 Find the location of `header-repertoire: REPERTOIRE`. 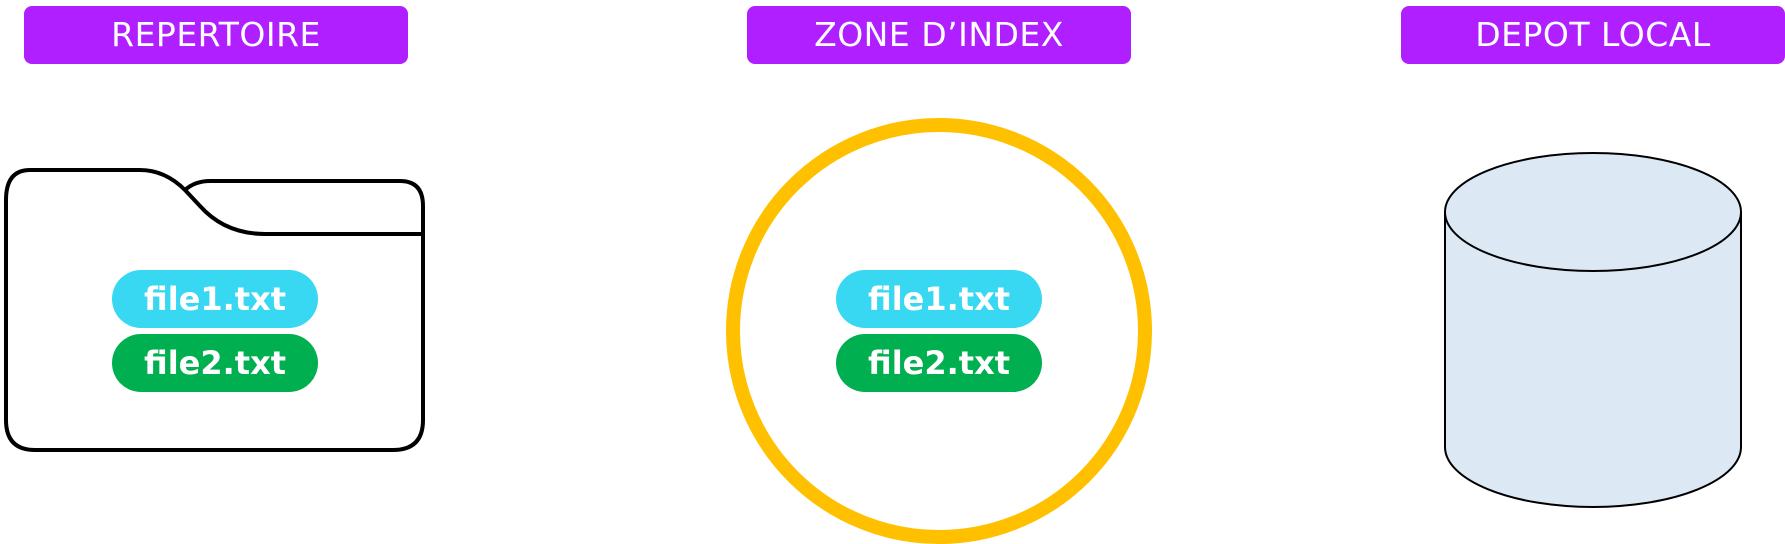

header-repertoire: REPERTOIRE is located at coordinates (216, 35).